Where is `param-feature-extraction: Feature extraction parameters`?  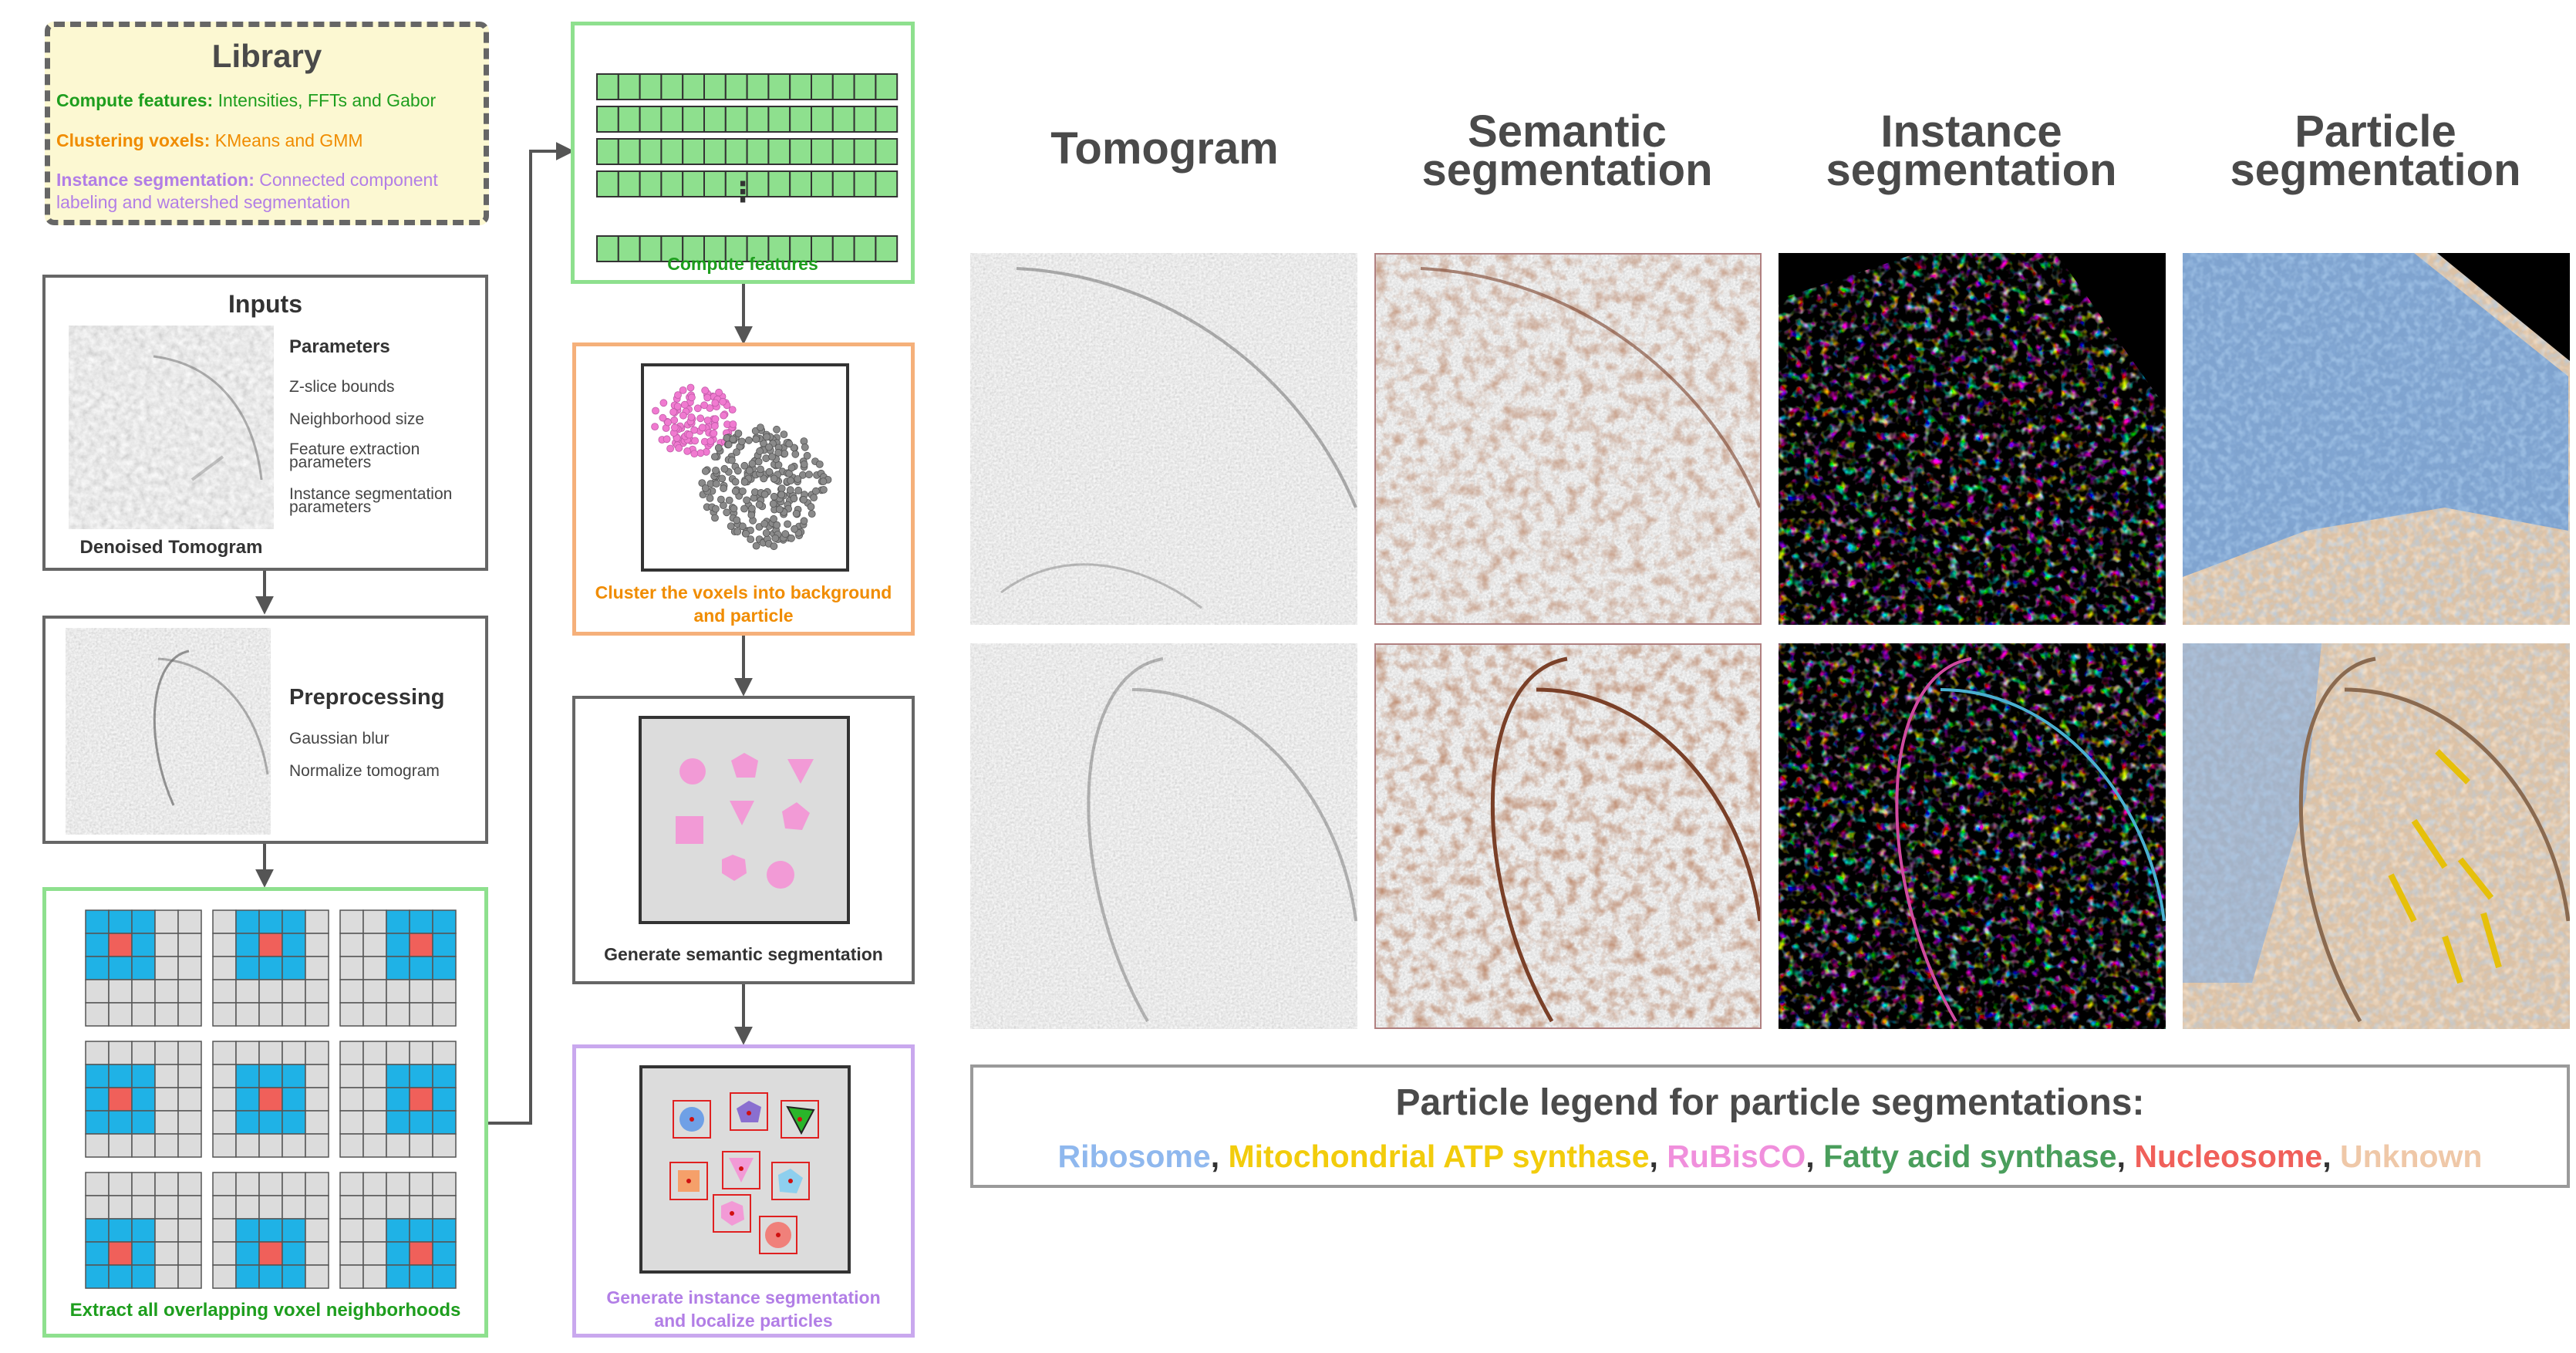
param-feature-extraction: Feature extraction parameters is located at coordinates (354, 455).